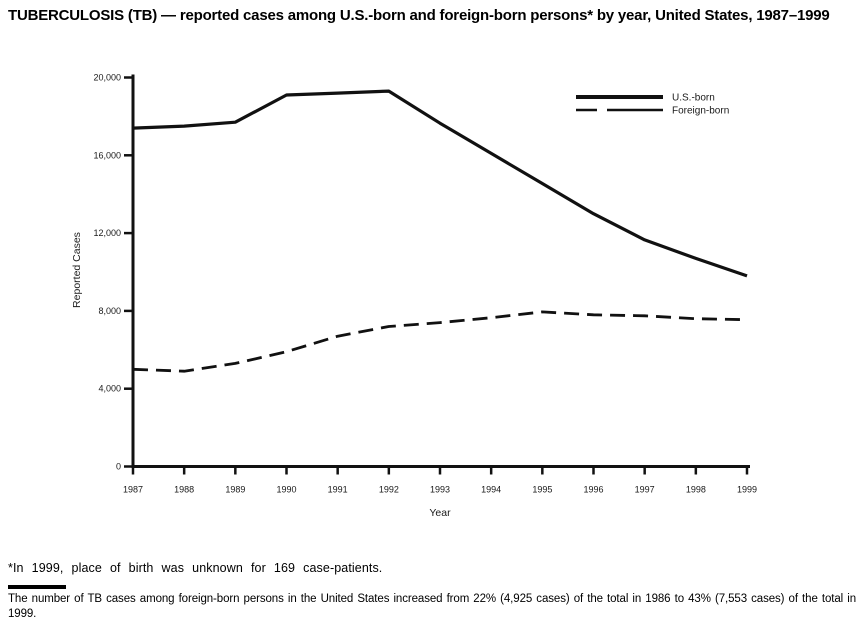 The image size is (862, 623). I want to click on y-tick-label: 20,000, so click(107, 78).